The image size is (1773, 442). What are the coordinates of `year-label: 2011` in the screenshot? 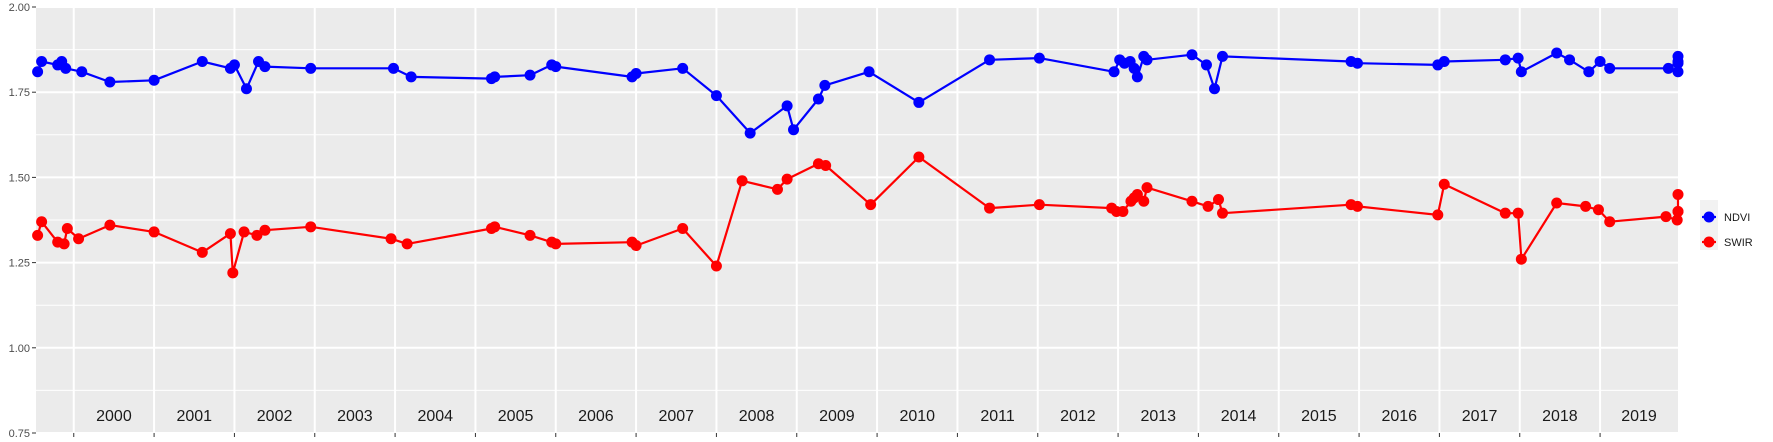 It's located at (997, 416).